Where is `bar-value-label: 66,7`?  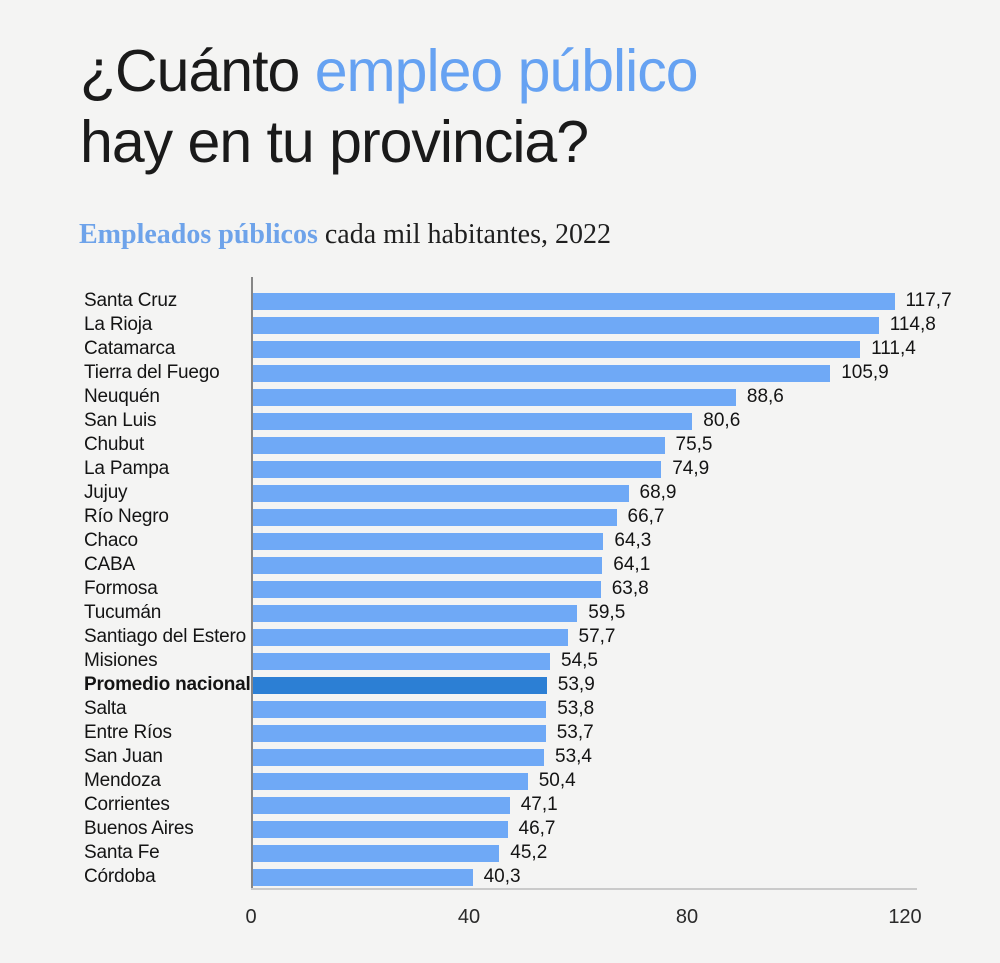
bar-value-label: 66,7 is located at coordinates (646, 516).